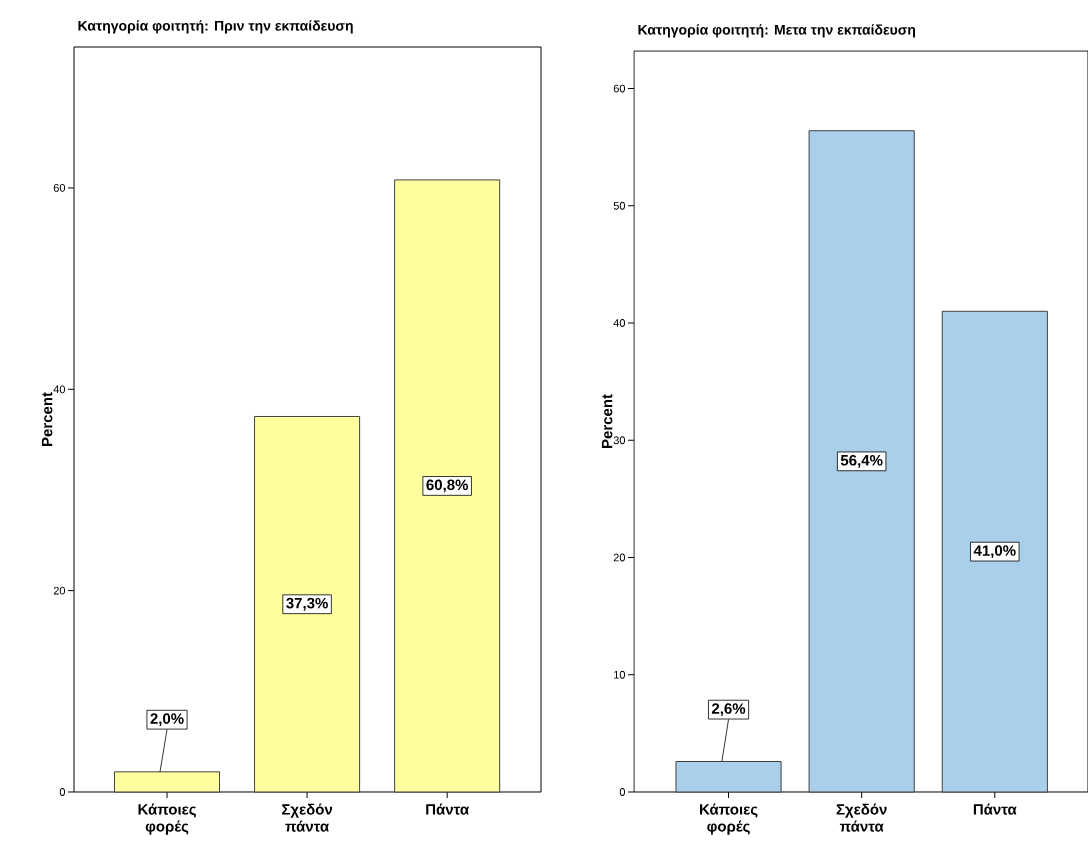 The image size is (1088, 868). What do you see at coordinates (620, 674) in the screenshot?
I see `y-tick-label: 10` at bounding box center [620, 674].